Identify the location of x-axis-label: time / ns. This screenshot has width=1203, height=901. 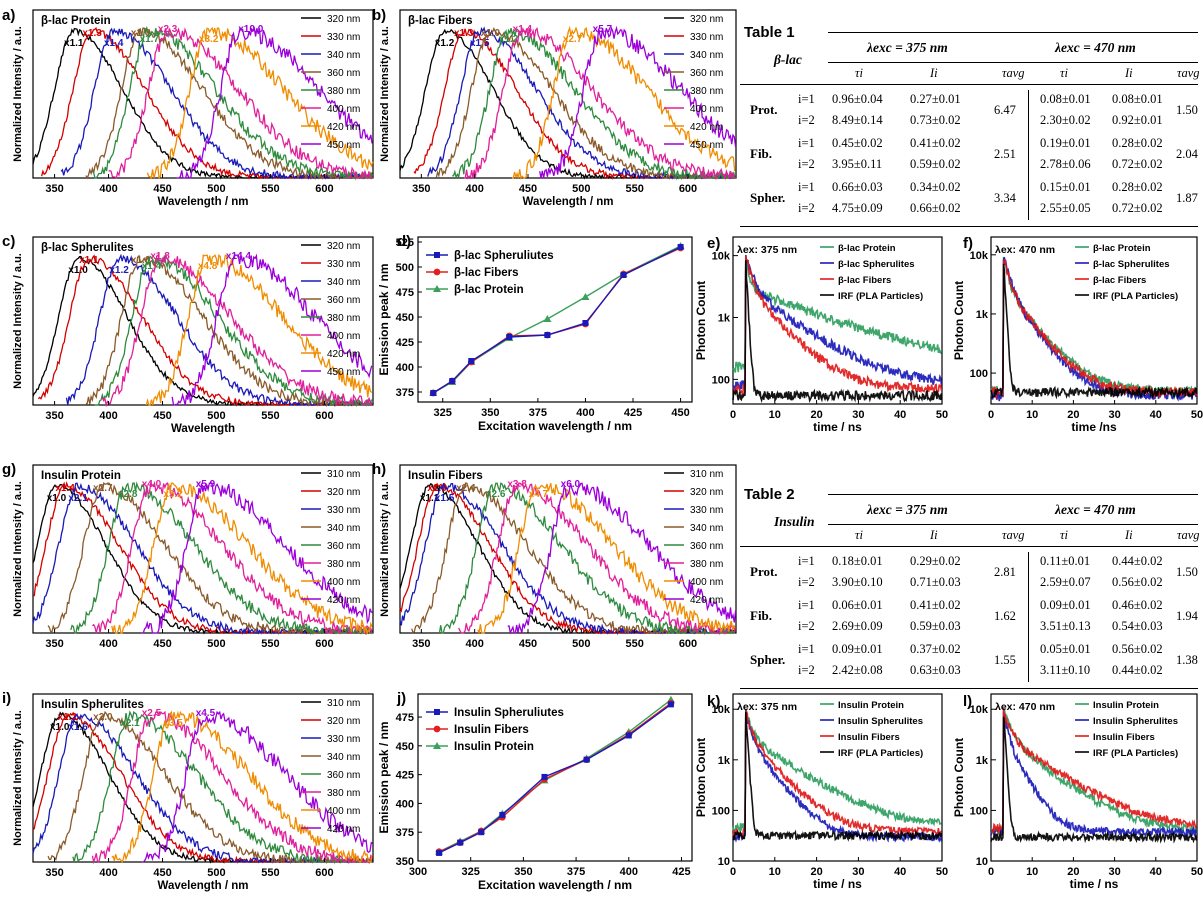
(1094, 884).